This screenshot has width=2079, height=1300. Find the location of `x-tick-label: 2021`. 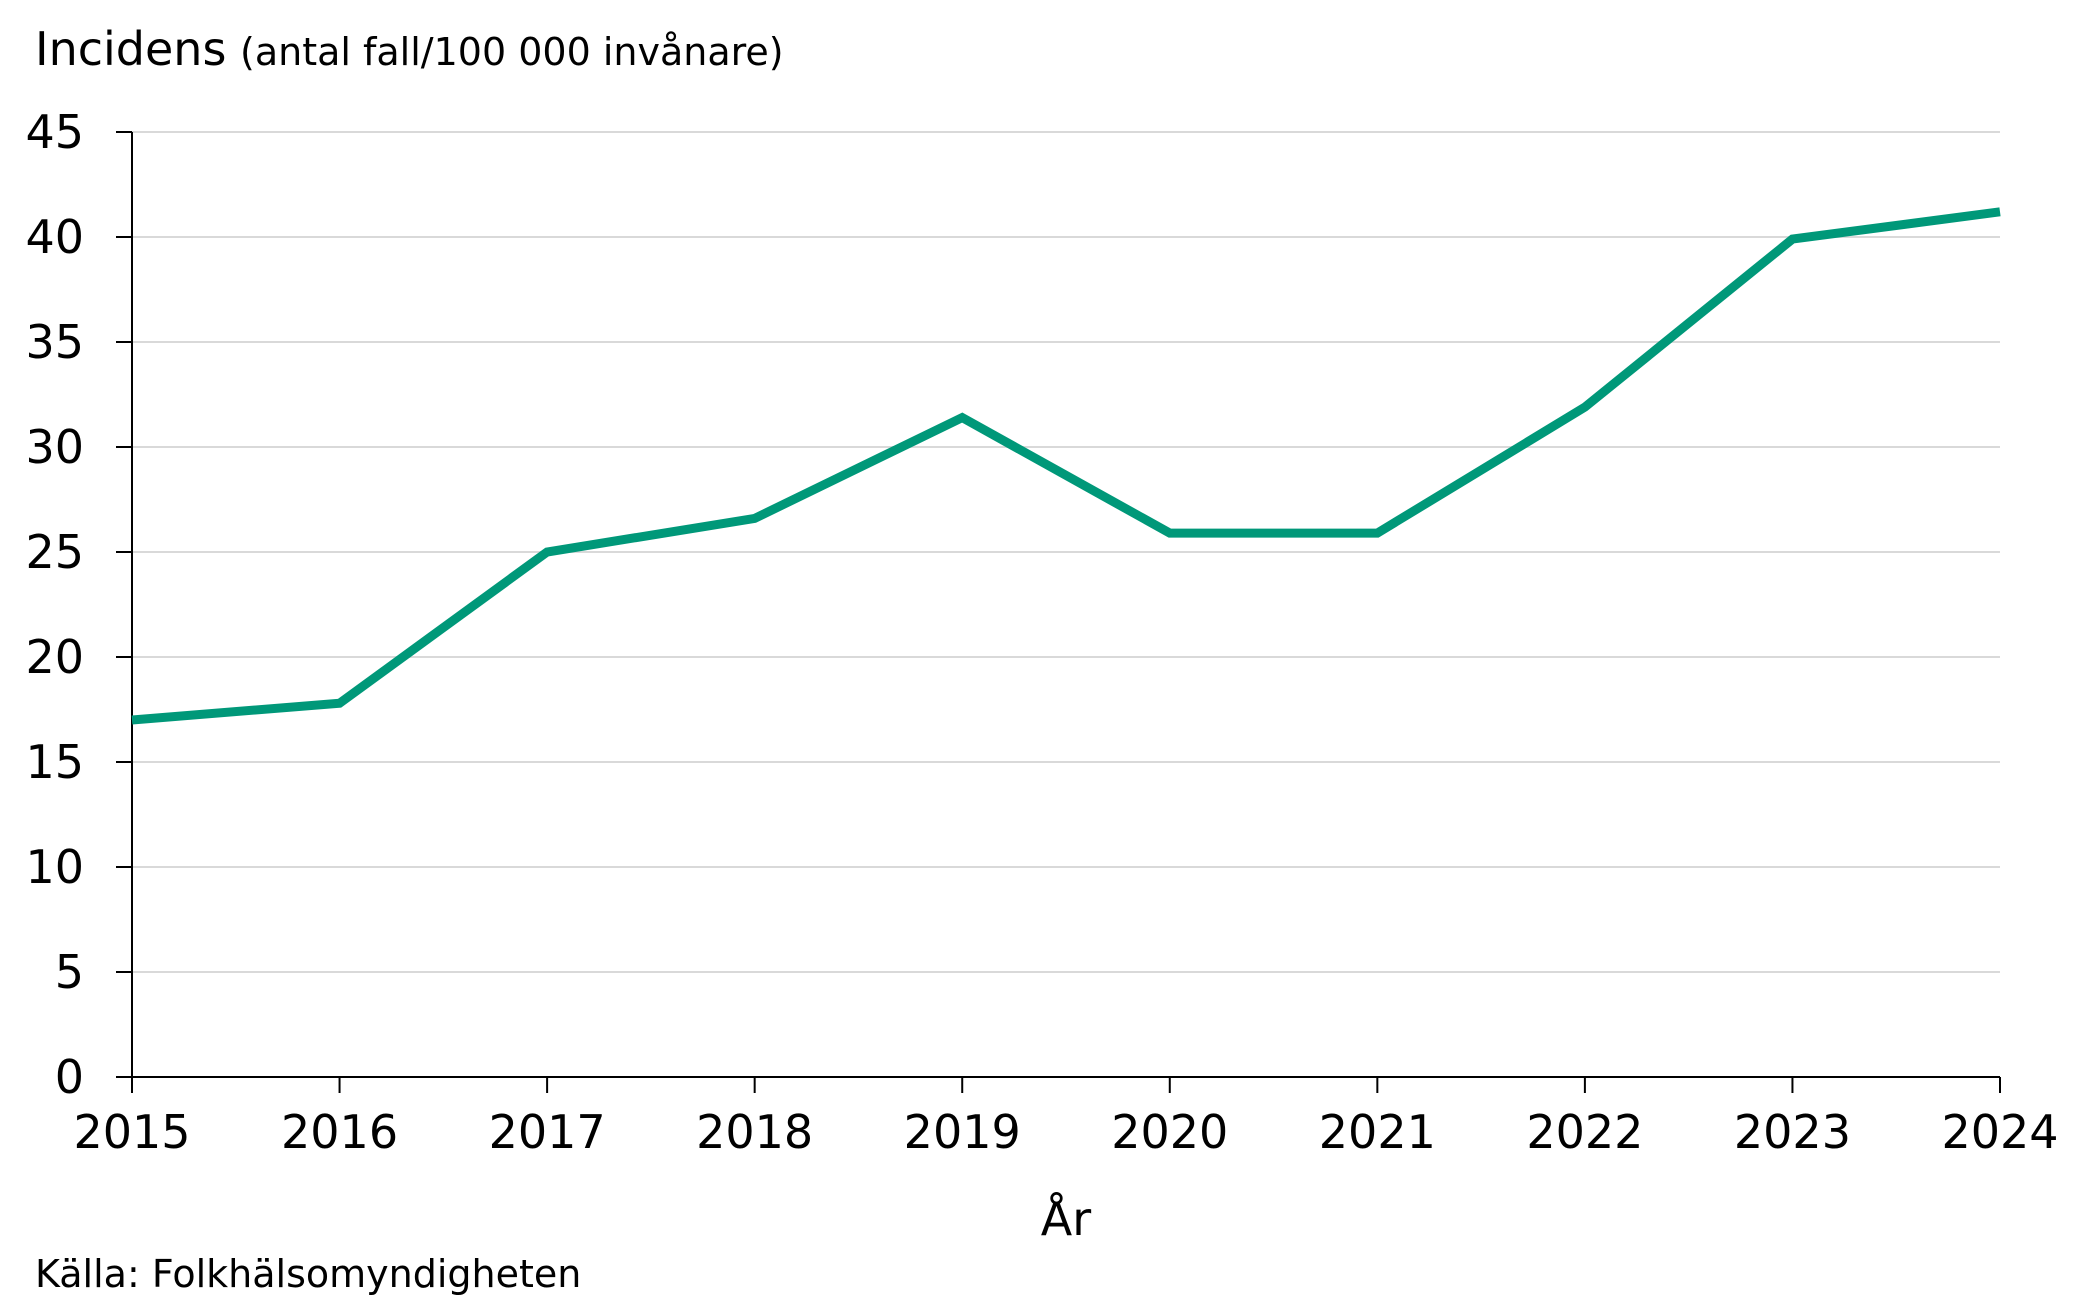

x-tick-label: 2021 is located at coordinates (1377, 1132).